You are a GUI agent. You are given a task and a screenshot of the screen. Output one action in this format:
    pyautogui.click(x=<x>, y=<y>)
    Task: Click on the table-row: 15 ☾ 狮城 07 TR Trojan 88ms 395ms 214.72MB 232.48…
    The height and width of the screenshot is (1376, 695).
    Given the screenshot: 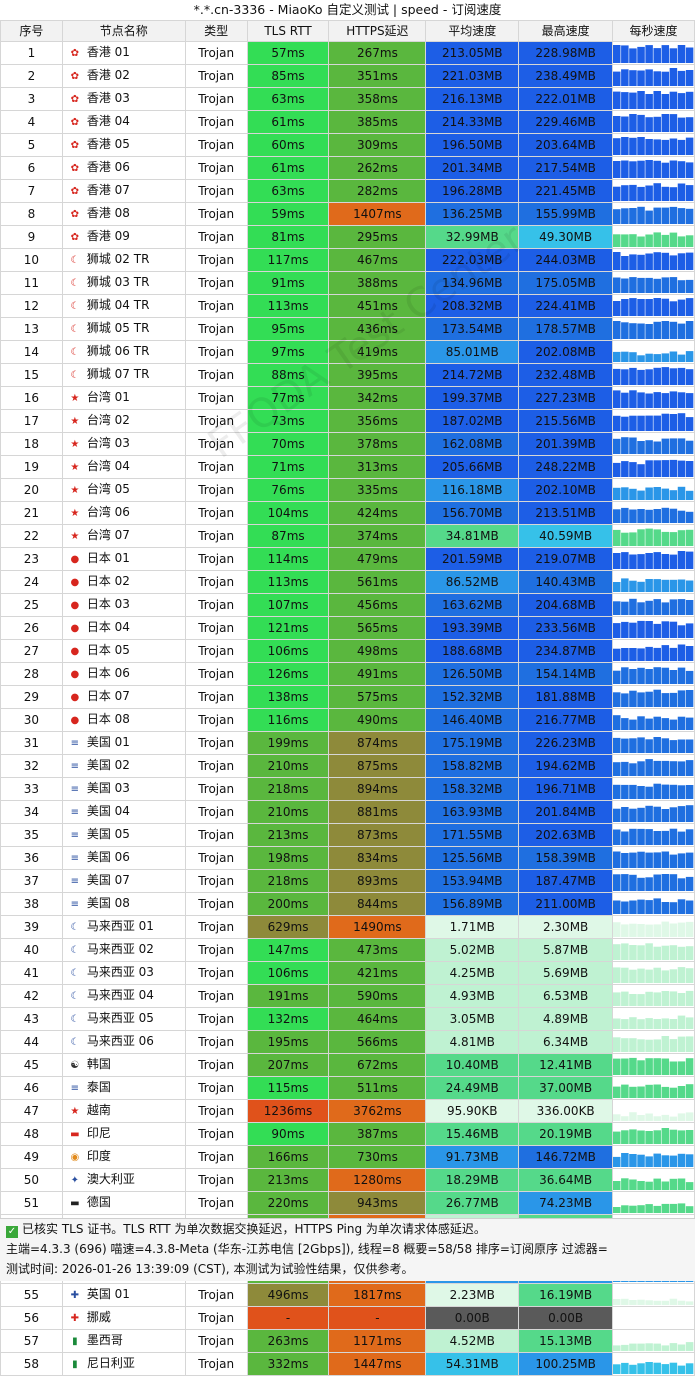 What is the action you would take?
    pyautogui.click(x=347, y=375)
    